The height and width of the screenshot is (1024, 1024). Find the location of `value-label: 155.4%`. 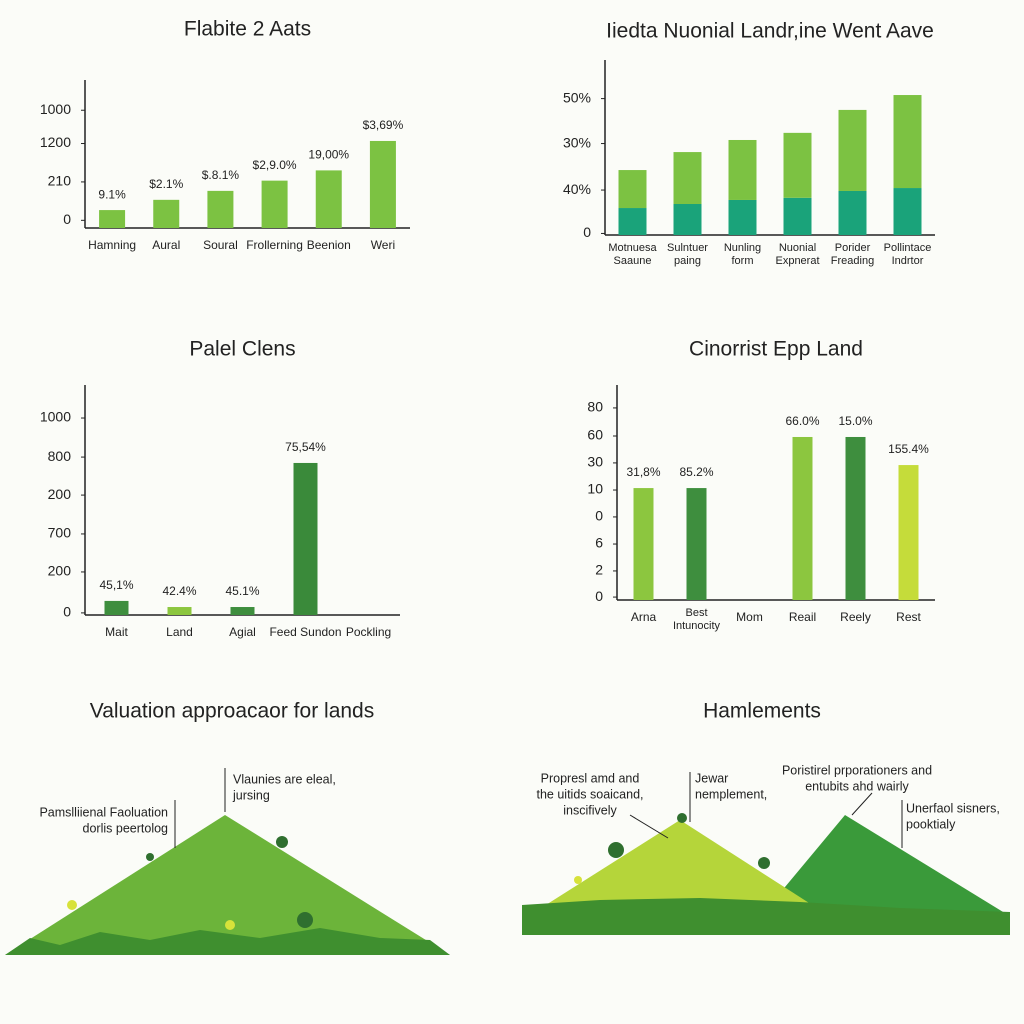

value-label: 155.4% is located at coordinates (908, 449).